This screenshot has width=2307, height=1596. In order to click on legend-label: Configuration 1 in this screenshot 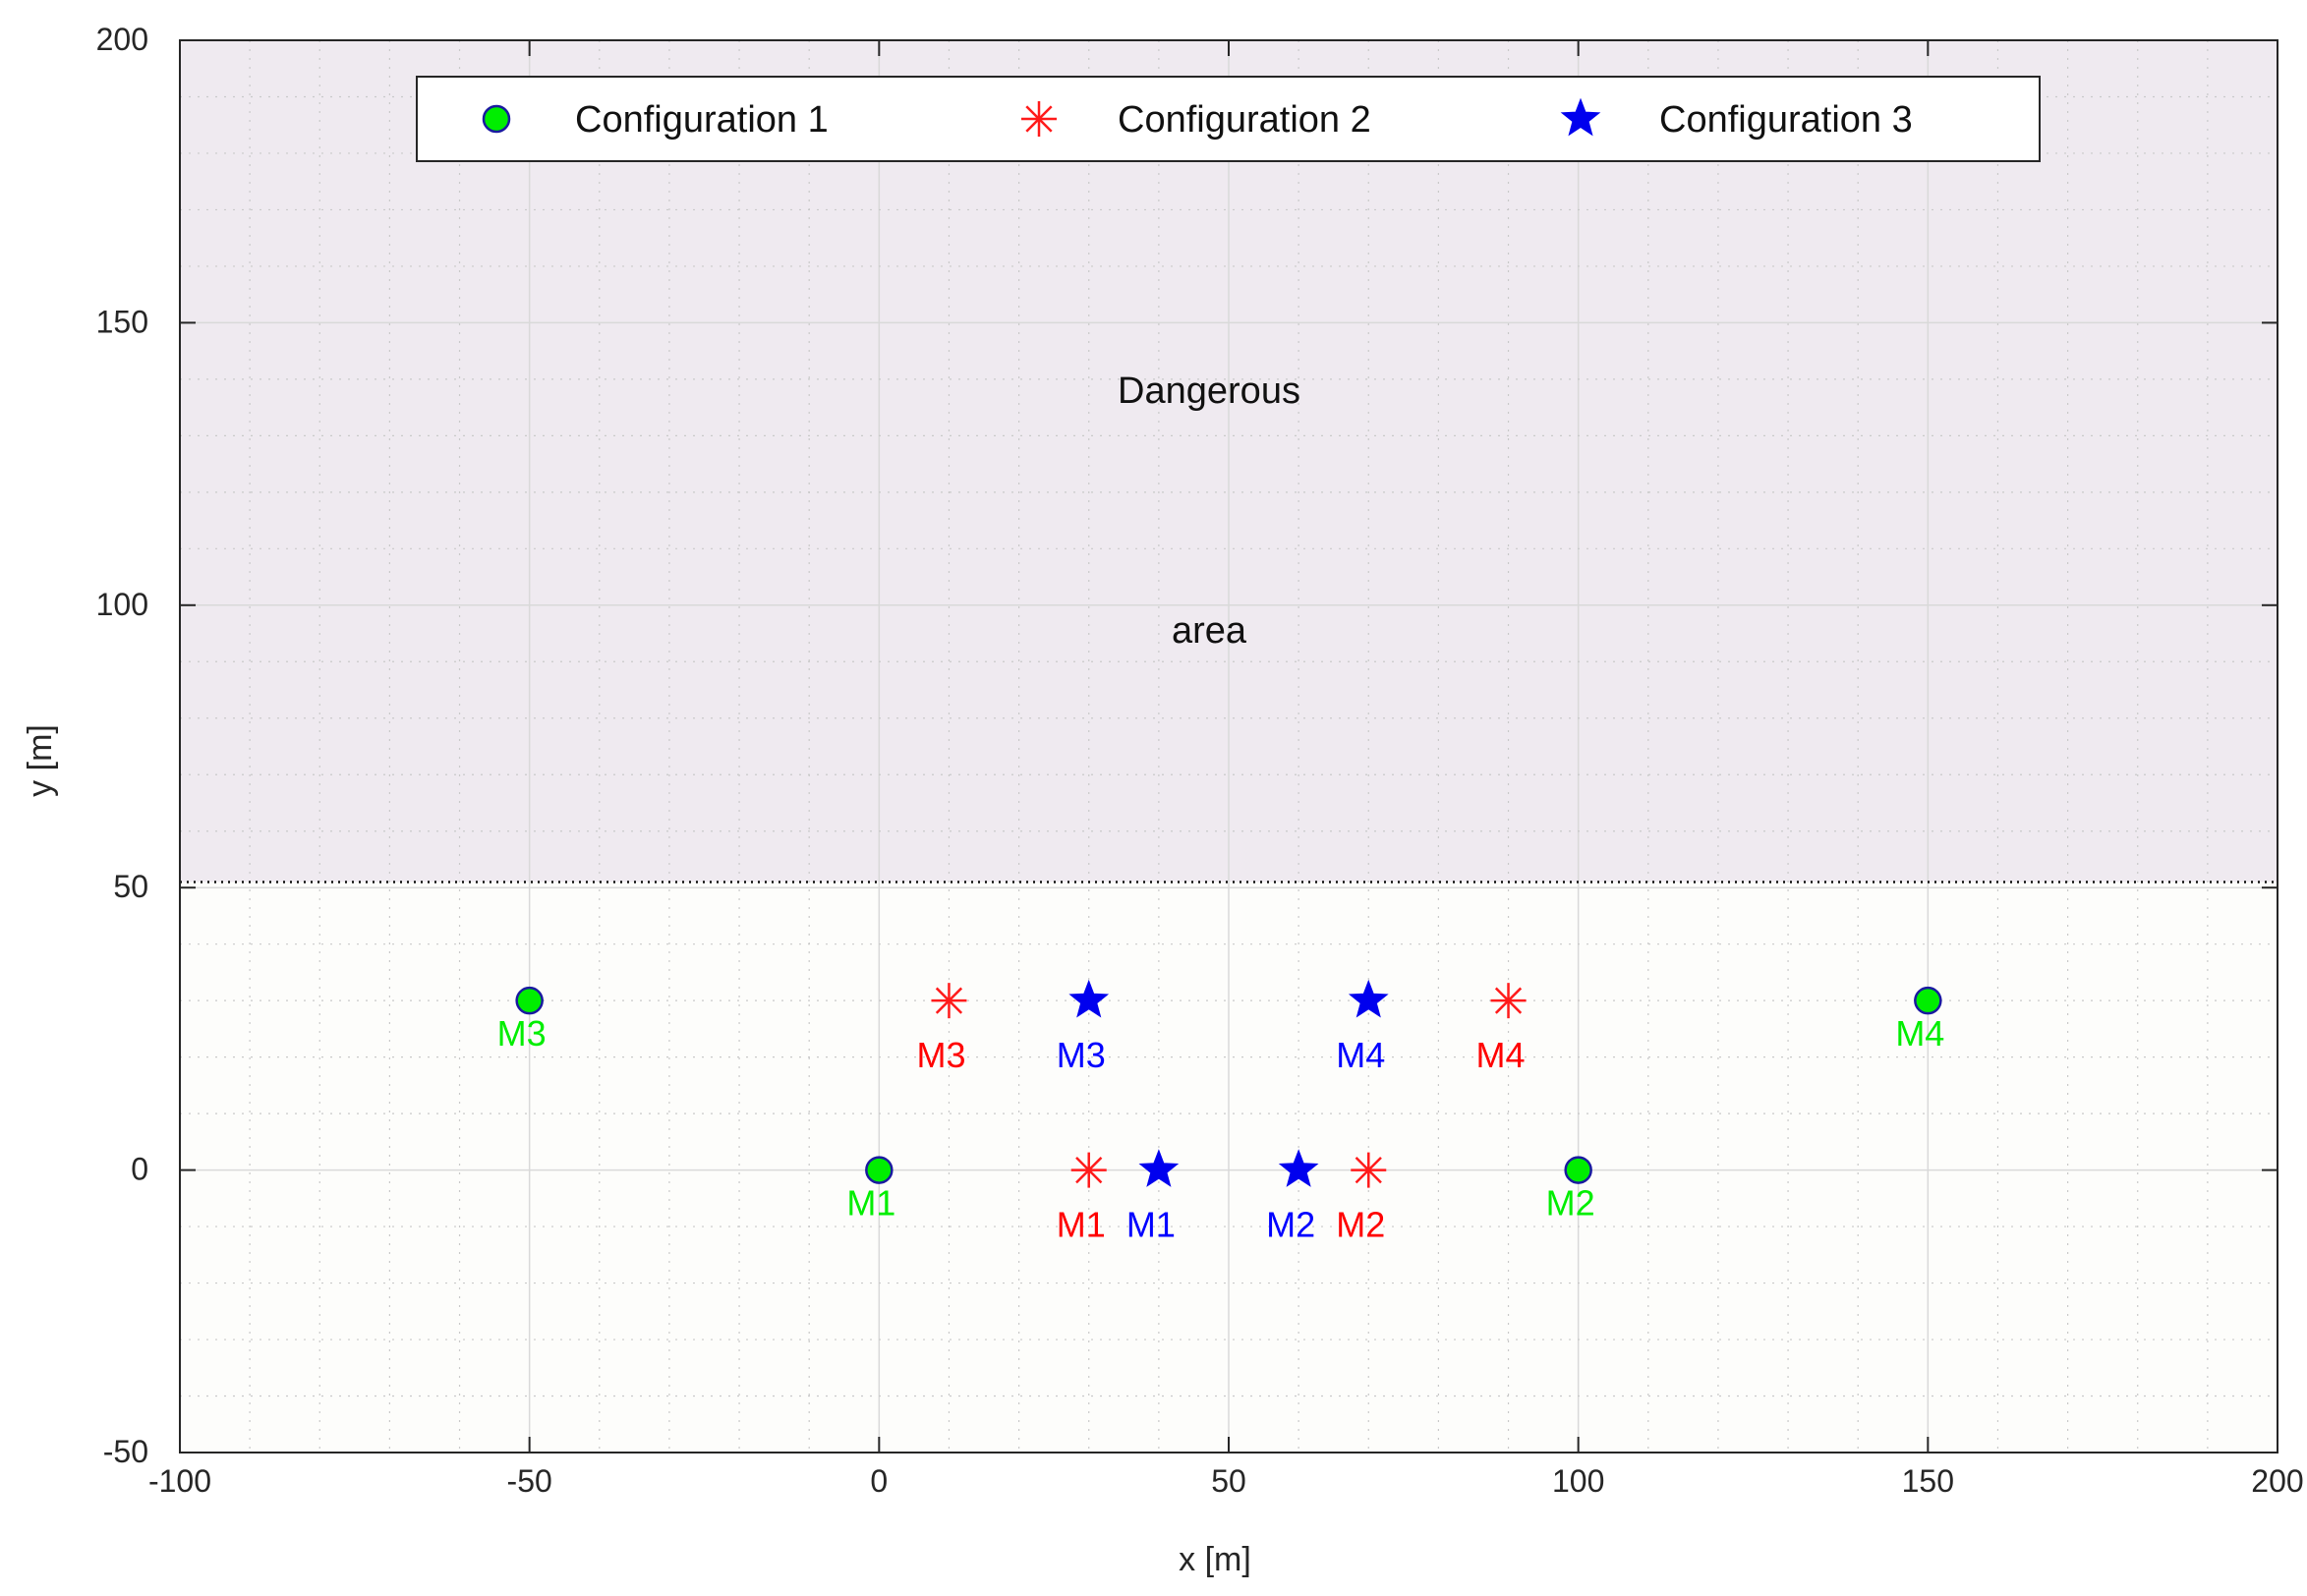, I will do `click(702, 120)`.